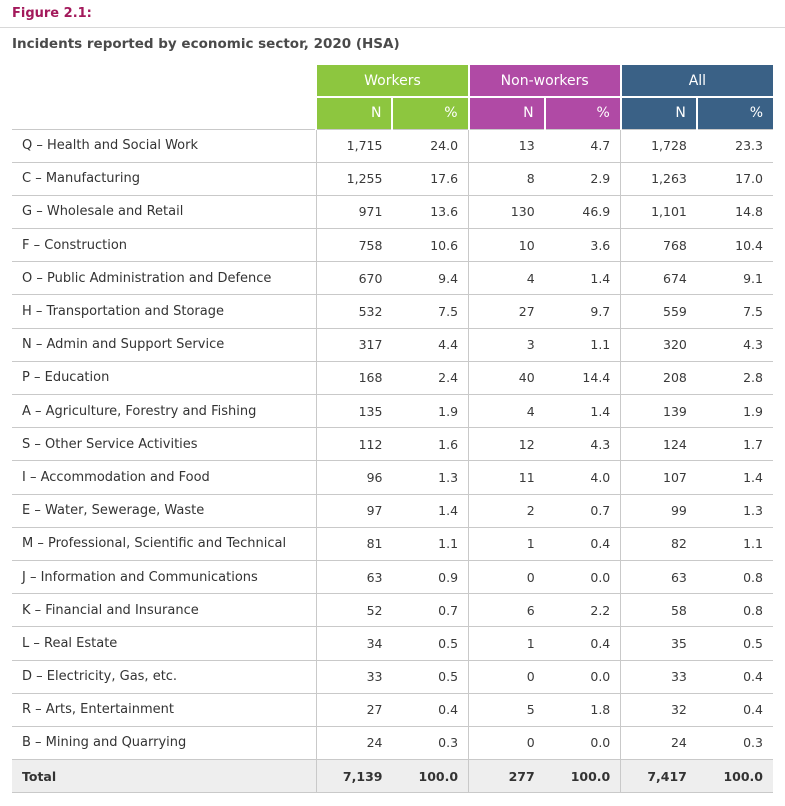 Image resolution: width=785 pixels, height=806 pixels. I want to click on non-workers-pct-cell: 0.7, so click(582, 511).